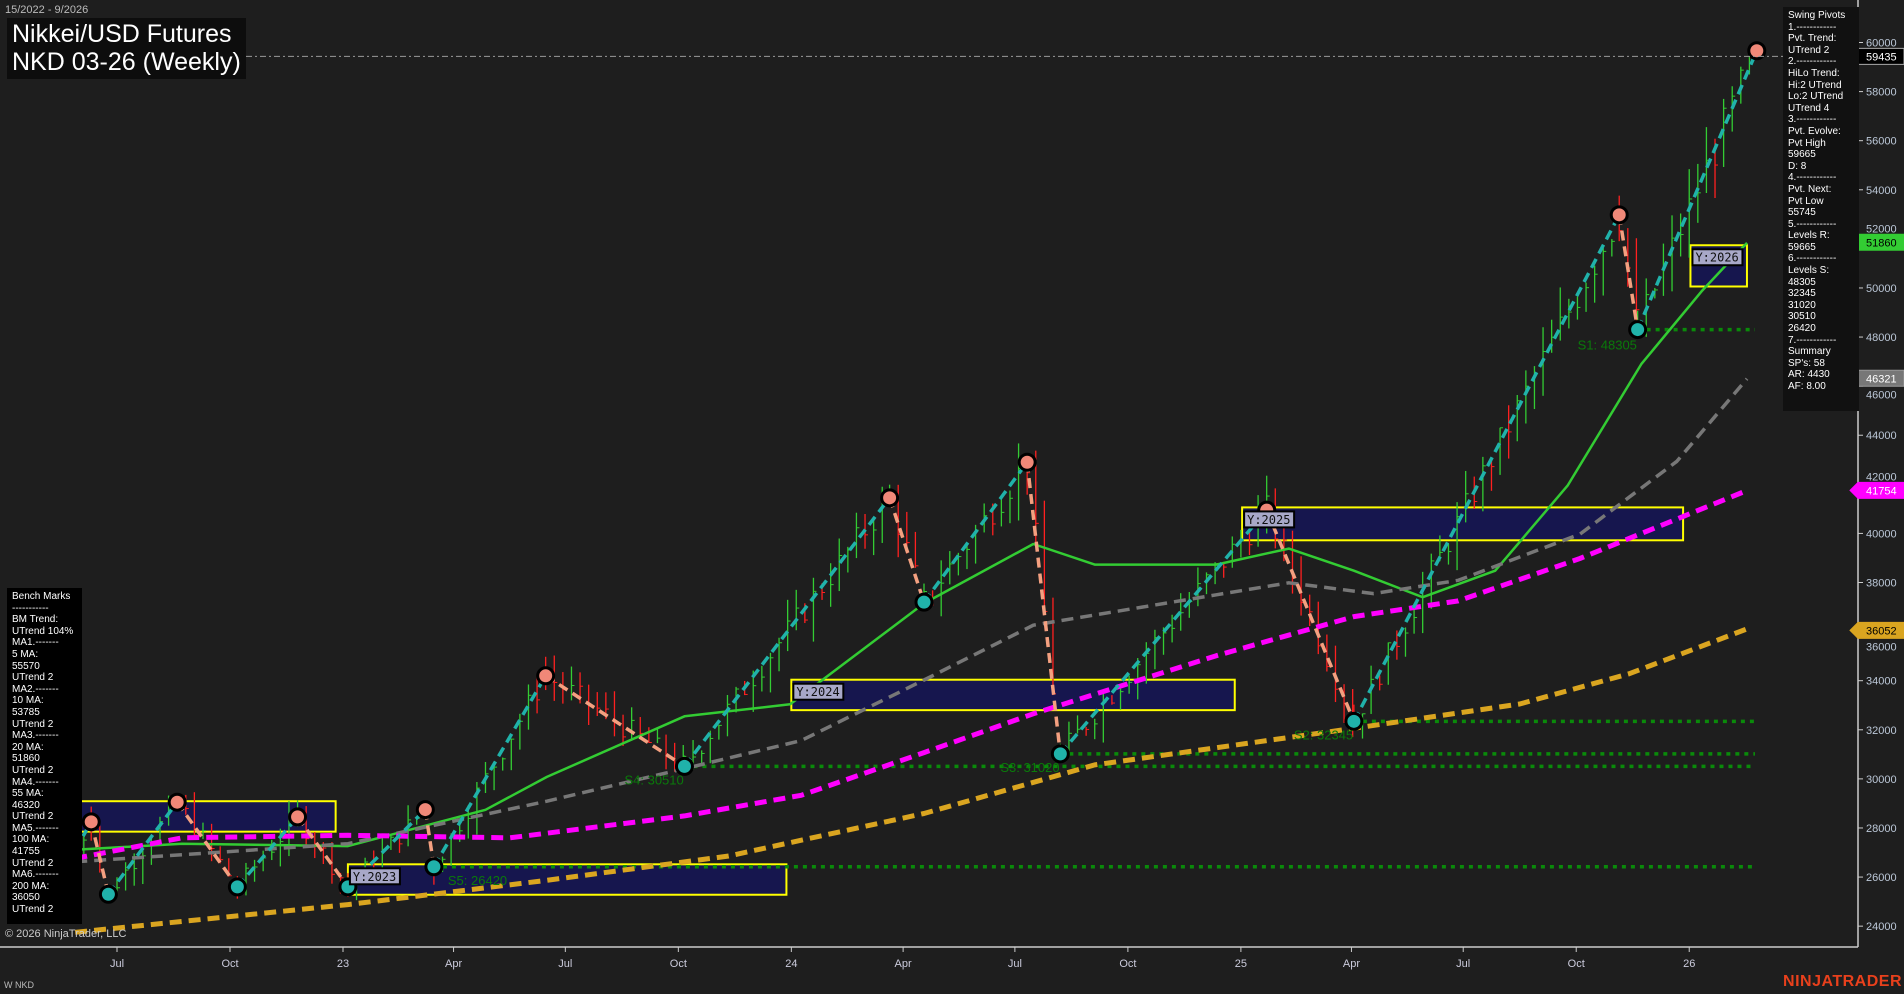 The image size is (1904, 994). What do you see at coordinates (1689, 964) in the screenshot?
I see `time-tick-label: 26` at bounding box center [1689, 964].